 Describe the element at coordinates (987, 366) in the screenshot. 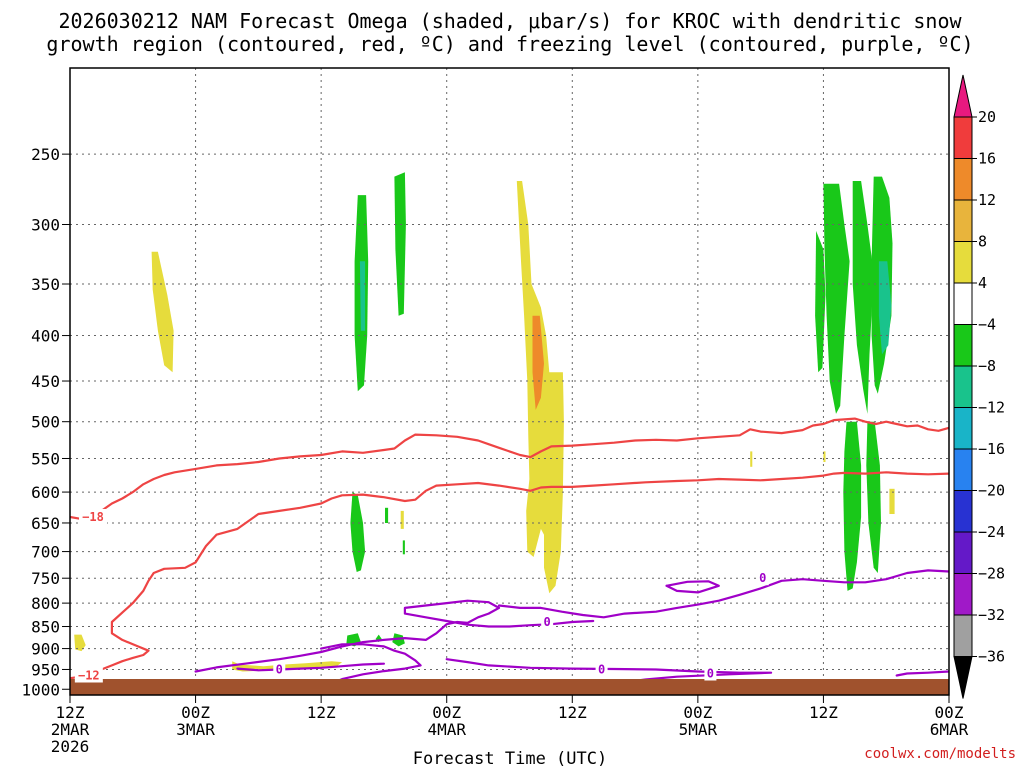

I see `colorbar-tick-label: −8` at that location.